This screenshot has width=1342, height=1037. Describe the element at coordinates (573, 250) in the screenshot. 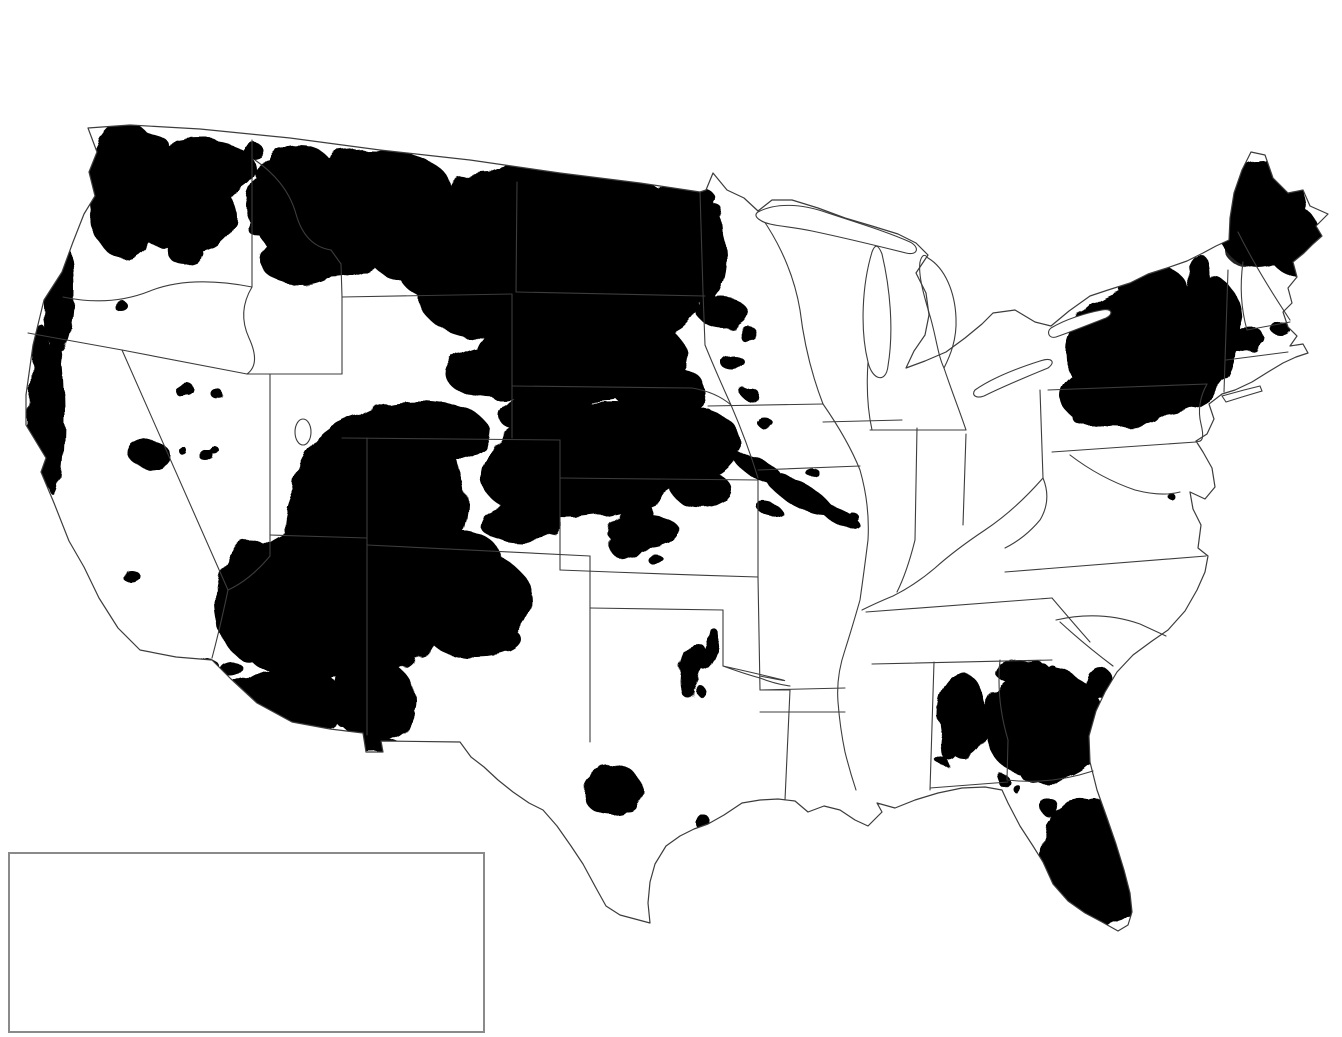

I see `precip-region-montana-dakotas` at that location.